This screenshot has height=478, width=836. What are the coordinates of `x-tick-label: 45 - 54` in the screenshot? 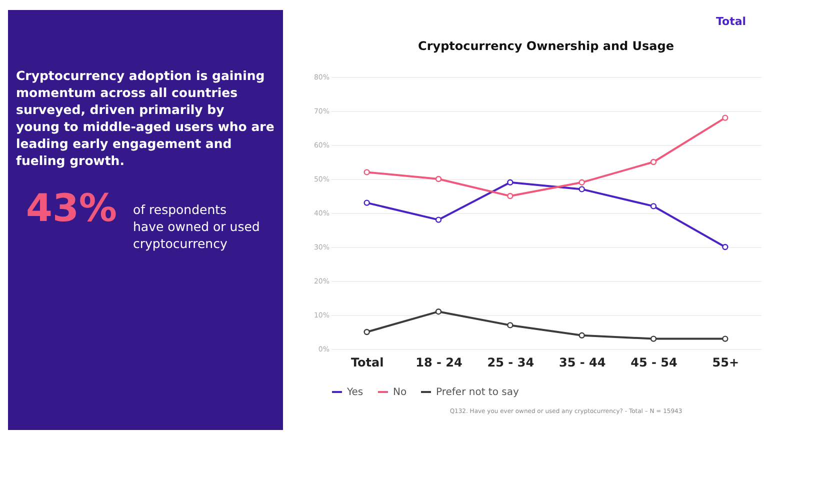 It's located at (654, 363).